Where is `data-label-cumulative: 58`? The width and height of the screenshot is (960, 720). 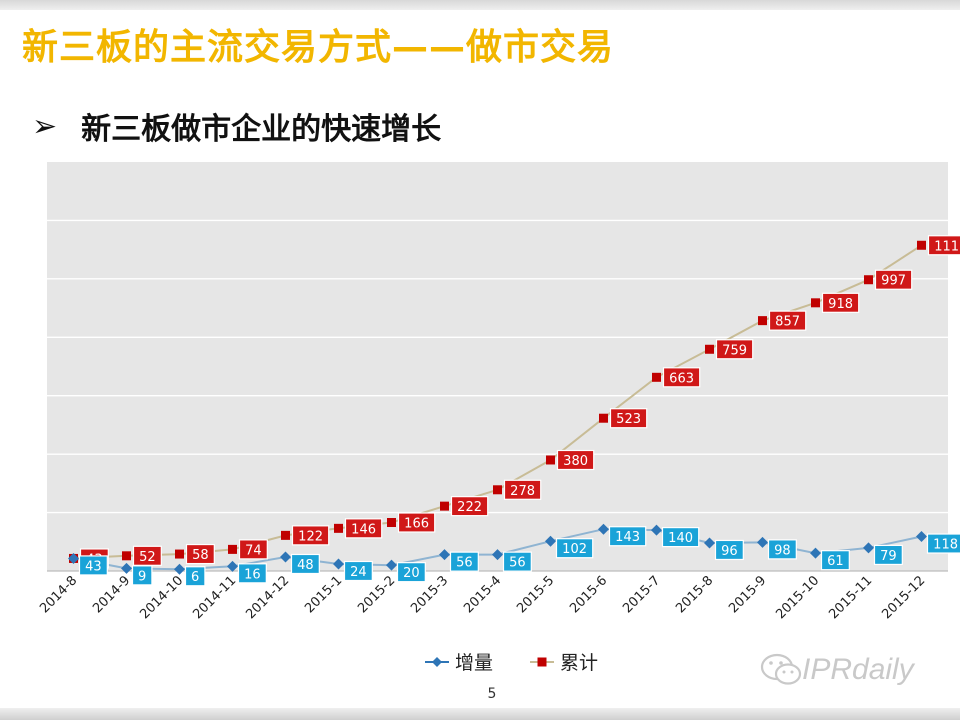 data-label-cumulative: 58 is located at coordinates (200, 555).